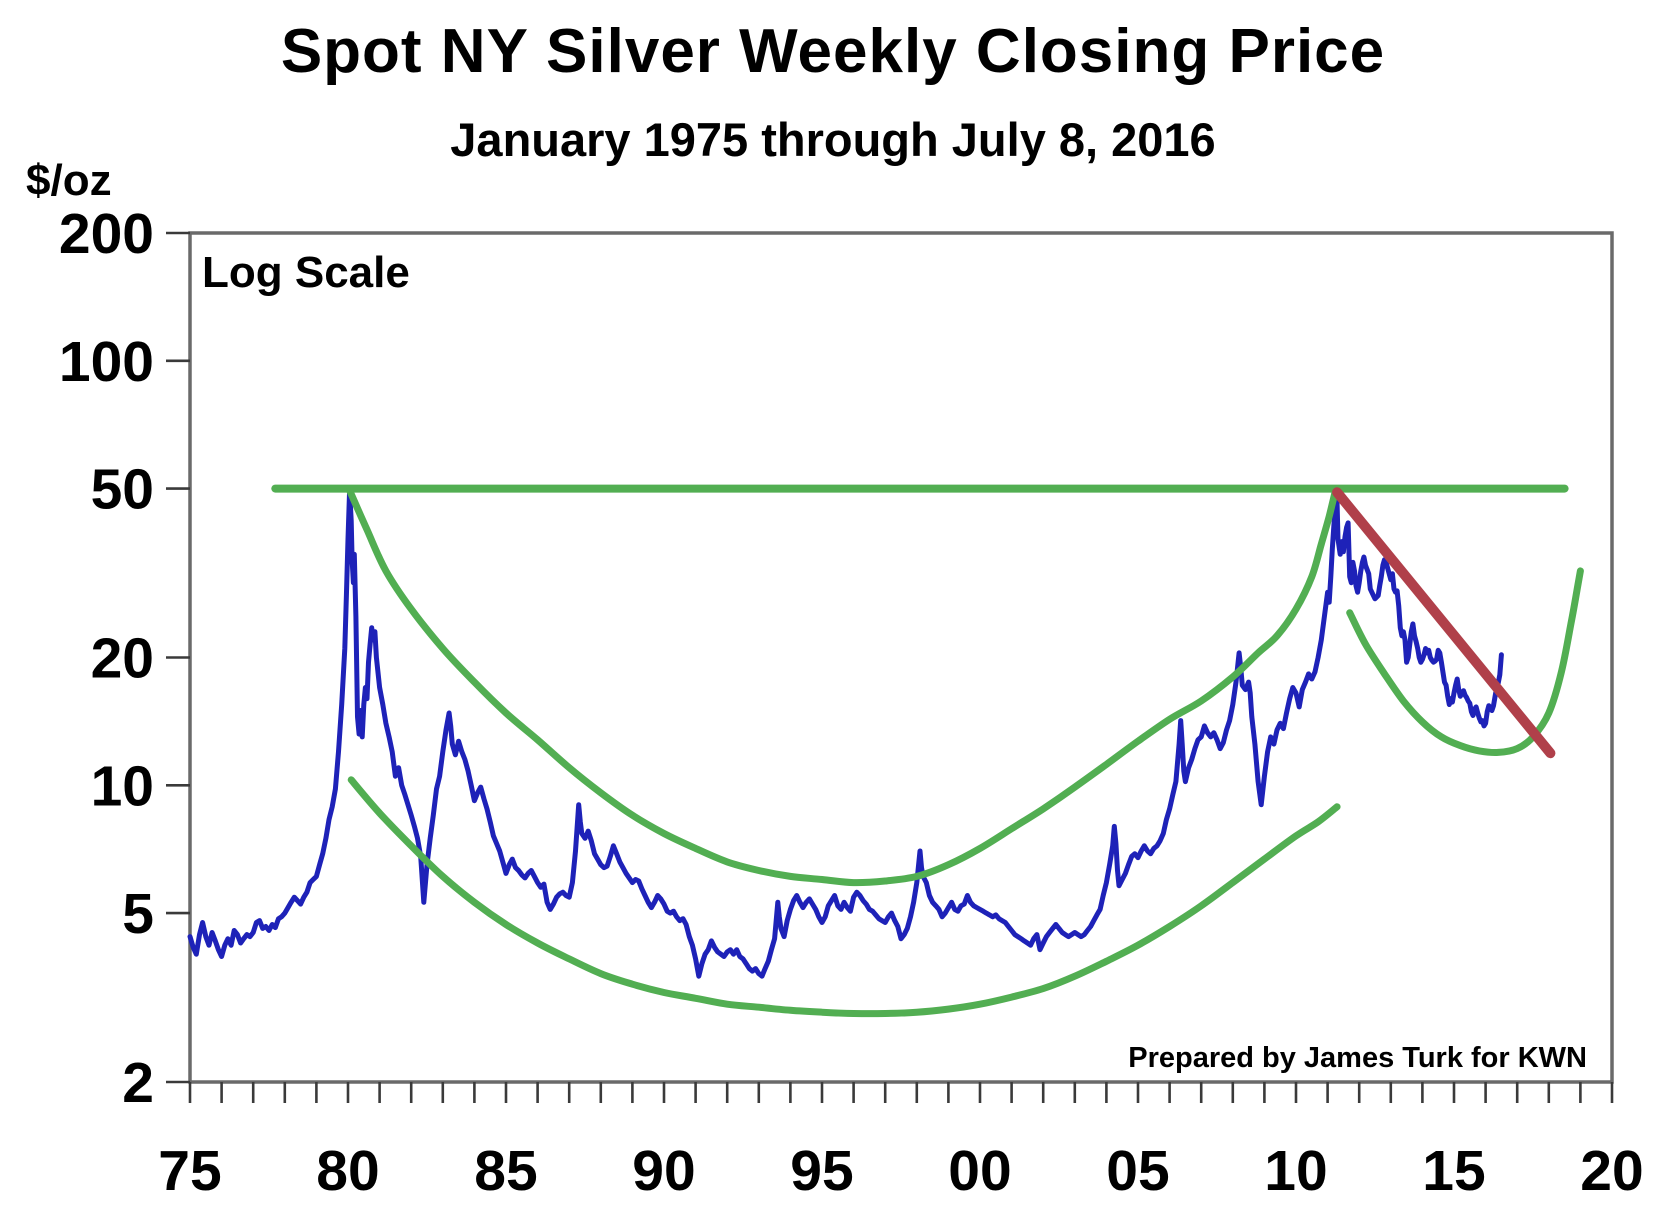 The image size is (1666, 1214). I want to click on x-tick-label: 15, so click(1453, 1171).